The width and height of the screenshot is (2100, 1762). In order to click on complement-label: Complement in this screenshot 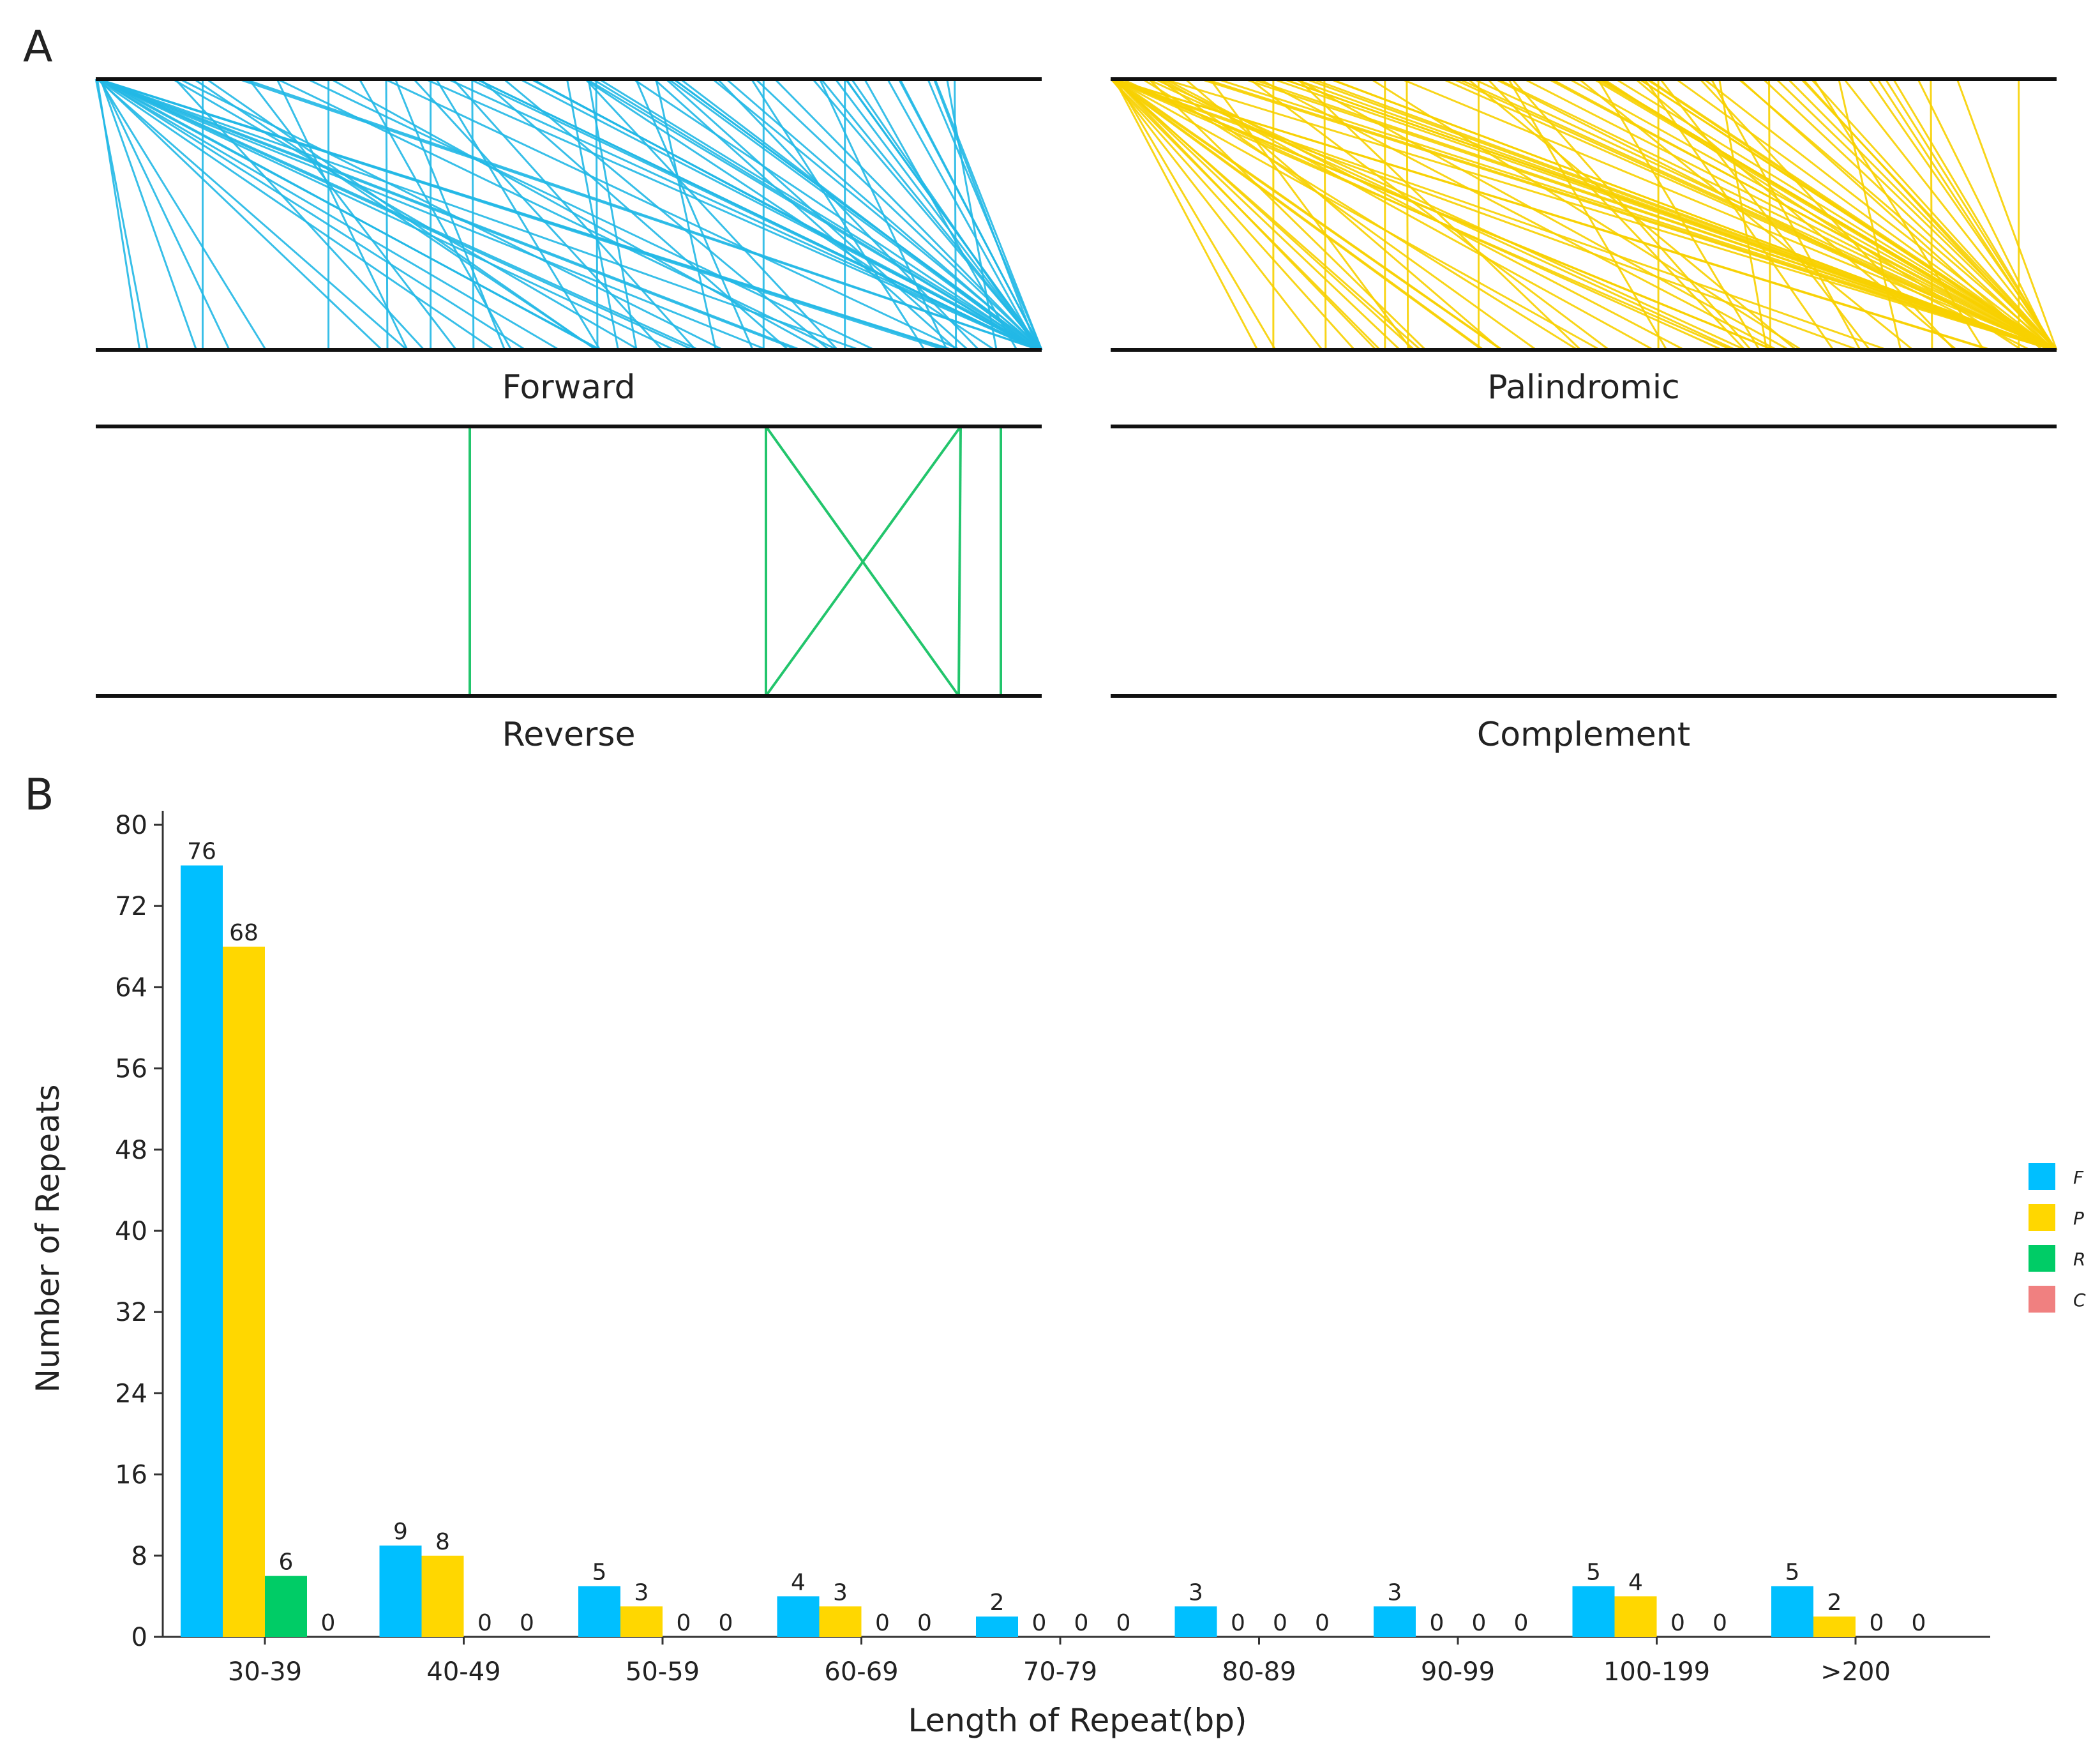, I will do `click(1583, 735)`.